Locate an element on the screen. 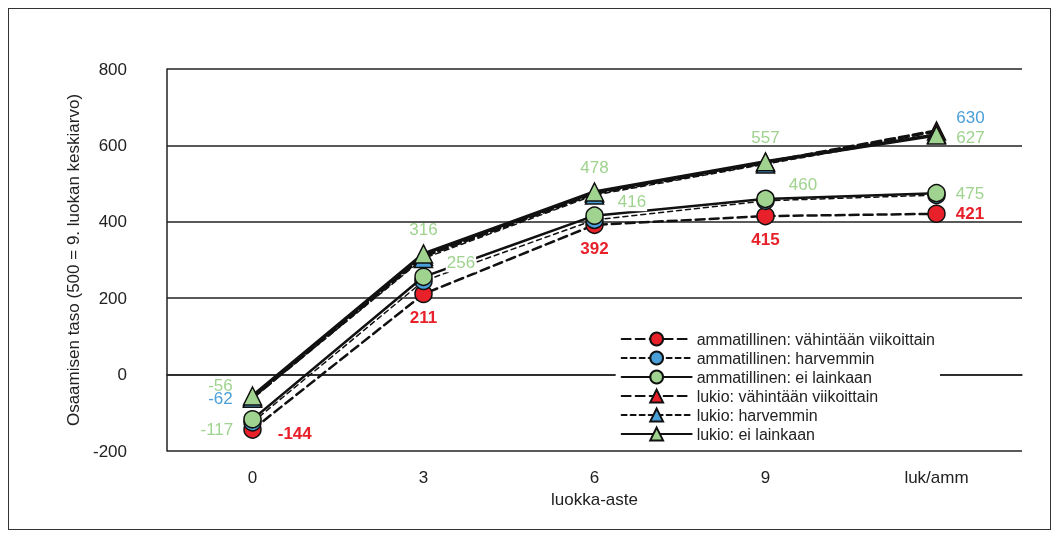  data-label: 460 is located at coordinates (803, 185).